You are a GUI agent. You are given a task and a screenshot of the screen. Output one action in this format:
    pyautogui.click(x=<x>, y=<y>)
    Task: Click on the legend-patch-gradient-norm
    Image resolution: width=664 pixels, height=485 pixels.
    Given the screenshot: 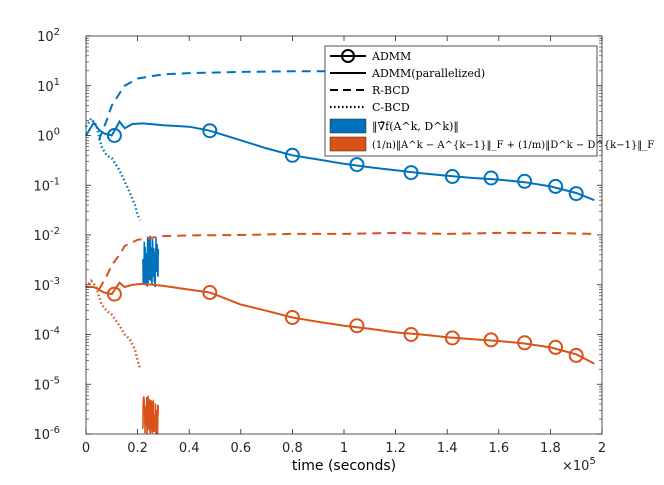 What is the action you would take?
    pyautogui.click(x=348, y=126)
    